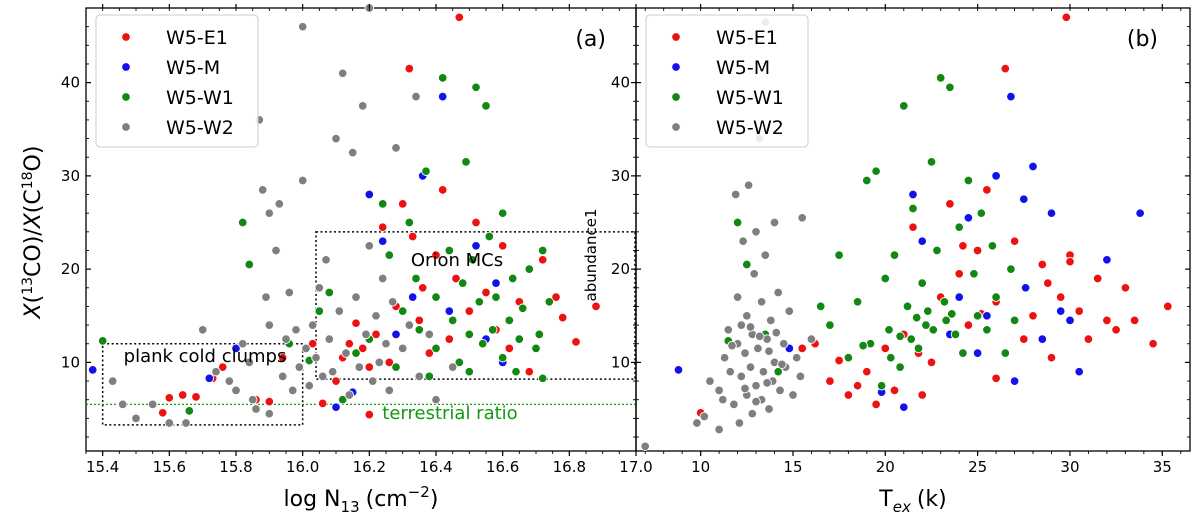  I want to click on legend-marker-w5-e1, so click(126, 37).